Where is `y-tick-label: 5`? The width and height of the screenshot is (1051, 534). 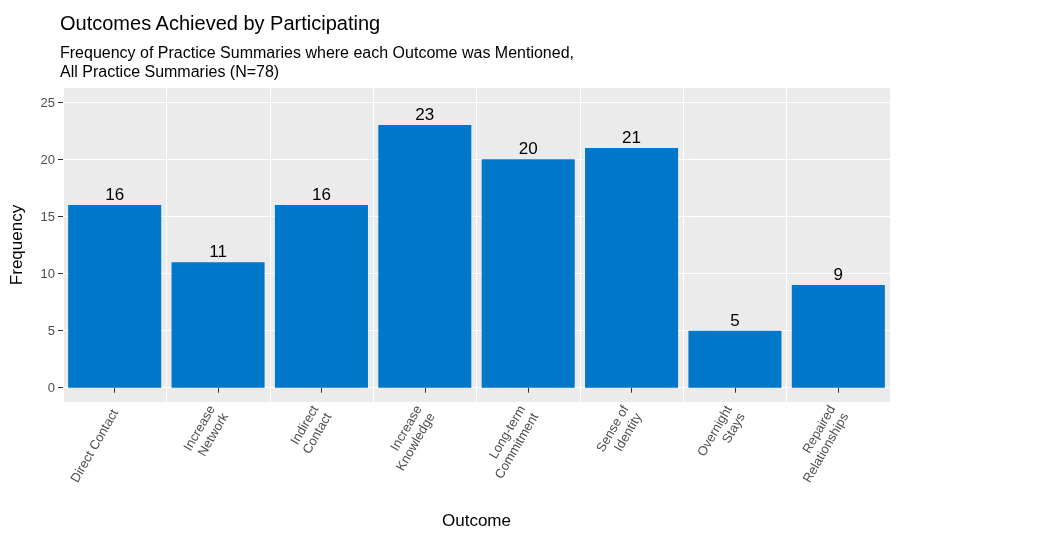 y-tick-label: 5 is located at coordinates (51, 331).